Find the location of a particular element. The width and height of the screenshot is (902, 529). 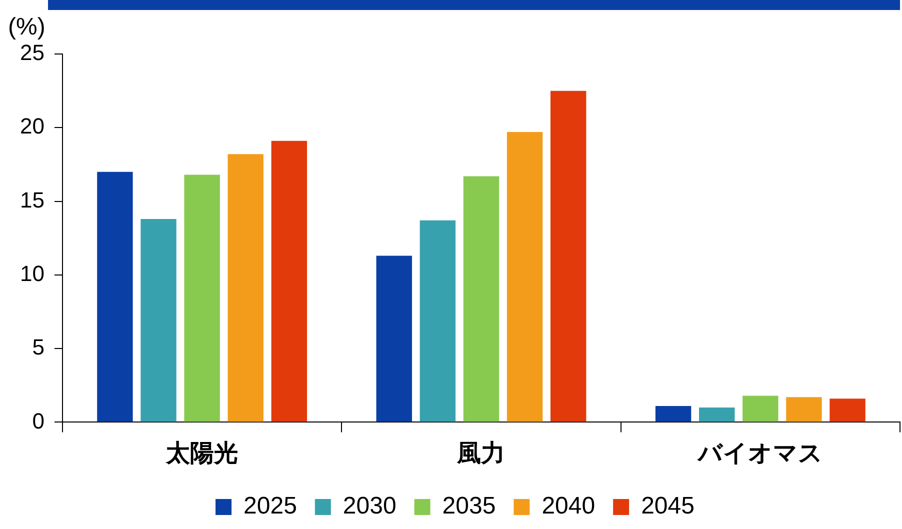

y-tick-label: 0 is located at coordinates (38, 421).